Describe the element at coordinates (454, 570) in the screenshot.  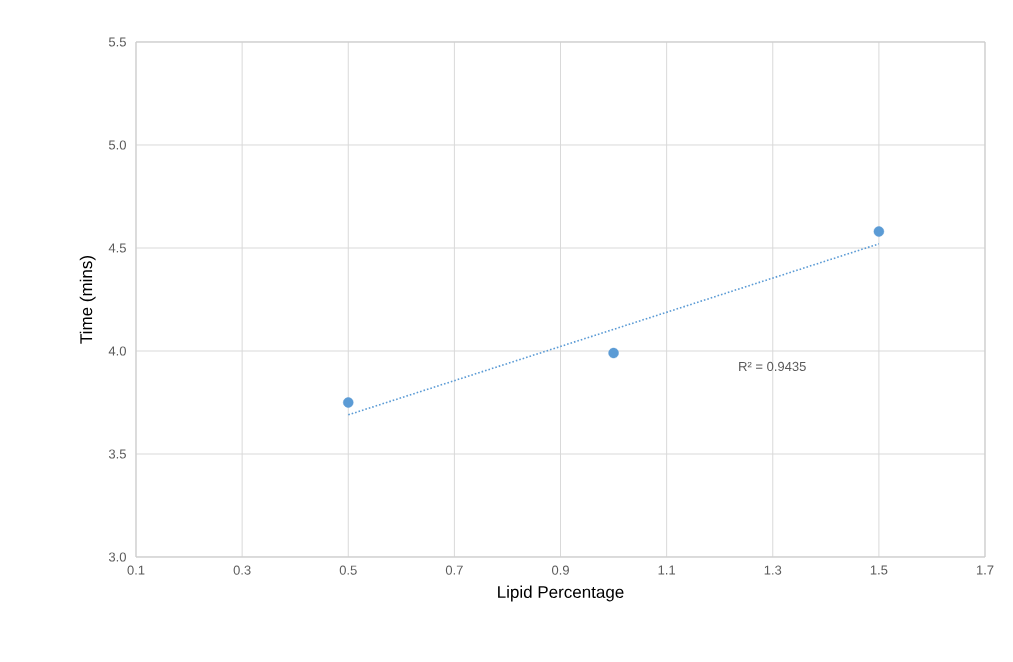
I see `x-tick-label: 0.7` at that location.